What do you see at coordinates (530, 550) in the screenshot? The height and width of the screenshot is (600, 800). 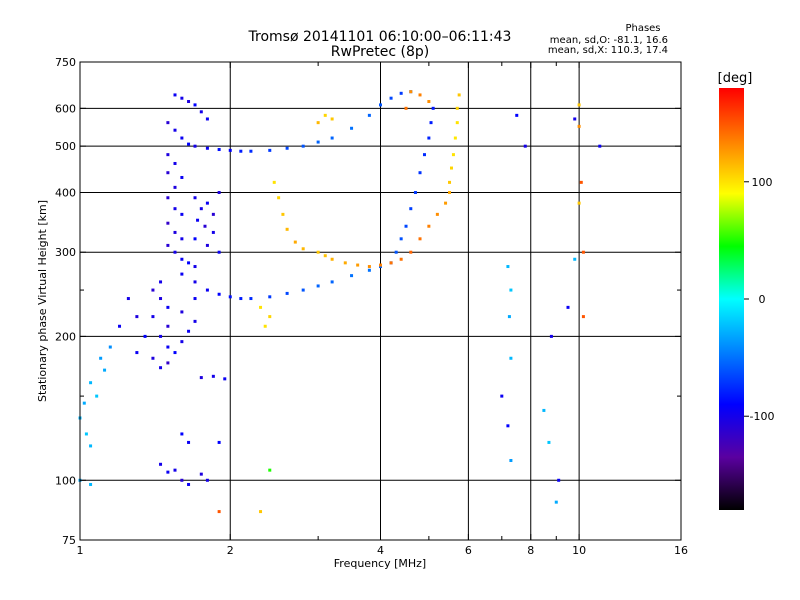 I see `x-tick-label: 8` at bounding box center [530, 550].